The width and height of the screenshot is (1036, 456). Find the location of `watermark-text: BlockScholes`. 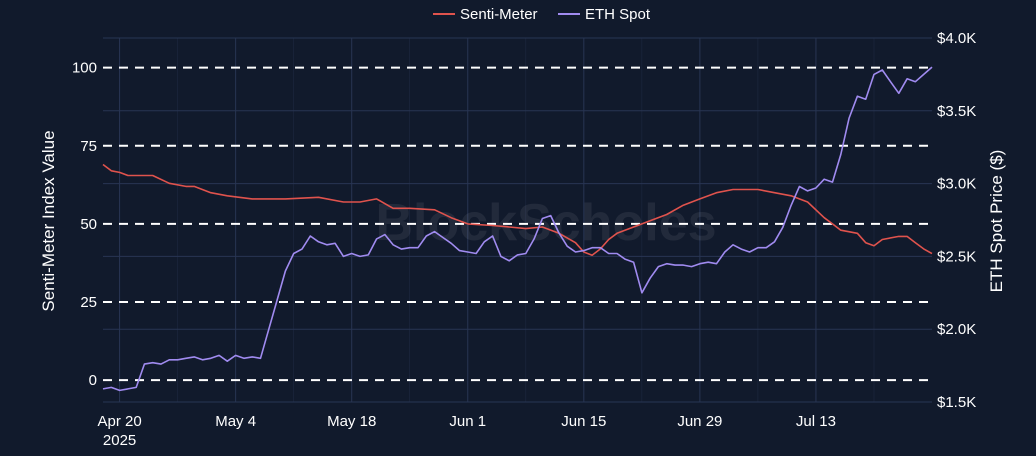

watermark-text: BlockScholes is located at coordinates (545, 223).